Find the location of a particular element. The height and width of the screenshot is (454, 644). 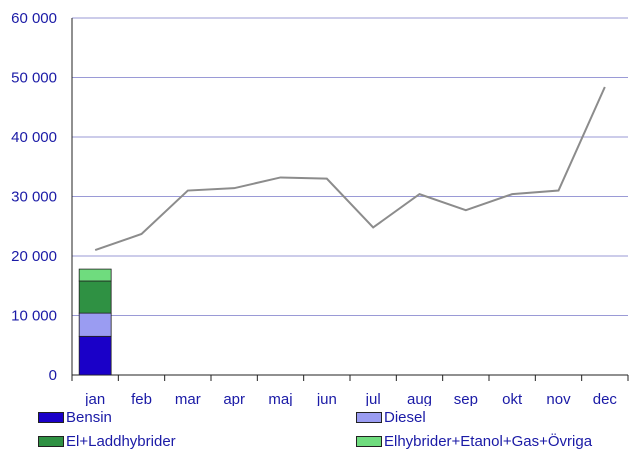

y-tick-label: 60 000 is located at coordinates (34, 18).